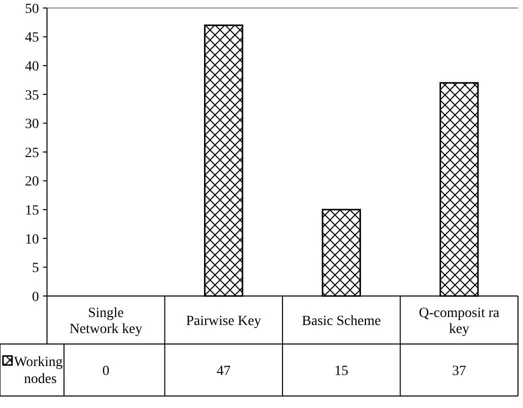 Image resolution: width=523 pixels, height=408 pixels. What do you see at coordinates (35, 268) in the screenshot?
I see `y-tick-label: 5` at bounding box center [35, 268].